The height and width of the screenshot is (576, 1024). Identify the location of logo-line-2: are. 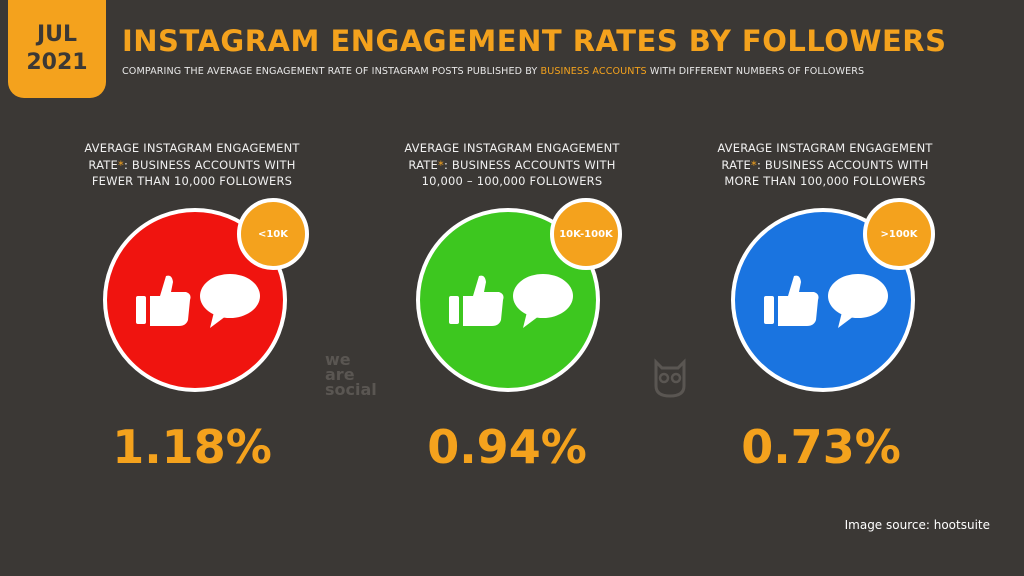
(340, 374).